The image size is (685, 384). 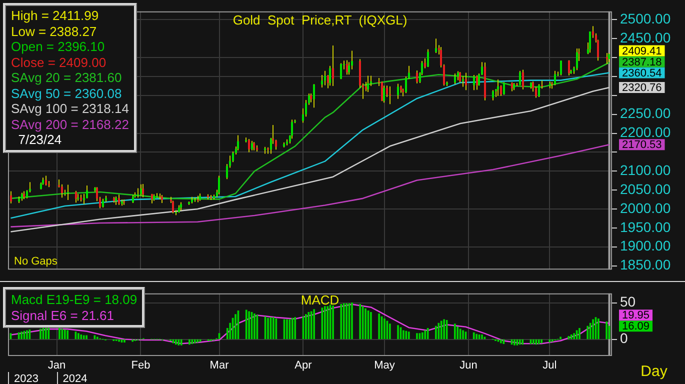 I want to click on y-tick-label: 1900.00, so click(x=645, y=246).